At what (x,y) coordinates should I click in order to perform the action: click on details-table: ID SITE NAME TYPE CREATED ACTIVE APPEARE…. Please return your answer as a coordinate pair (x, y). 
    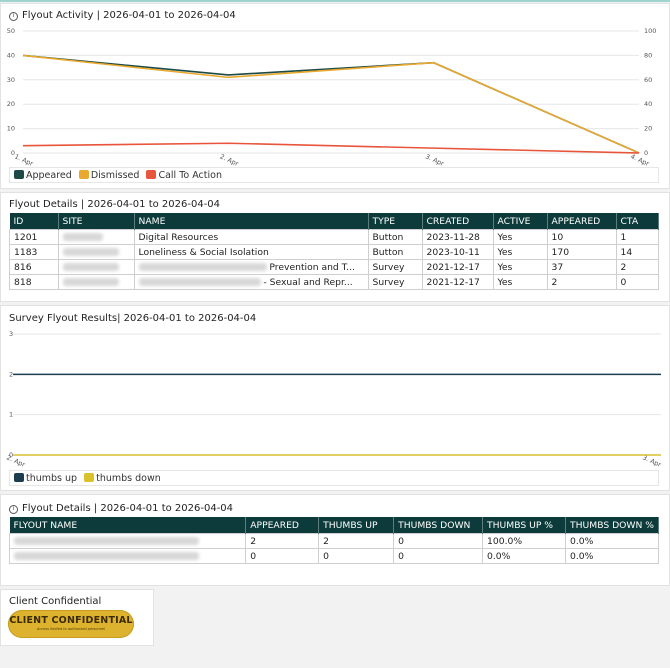
    Looking at the image, I should click on (334, 251).